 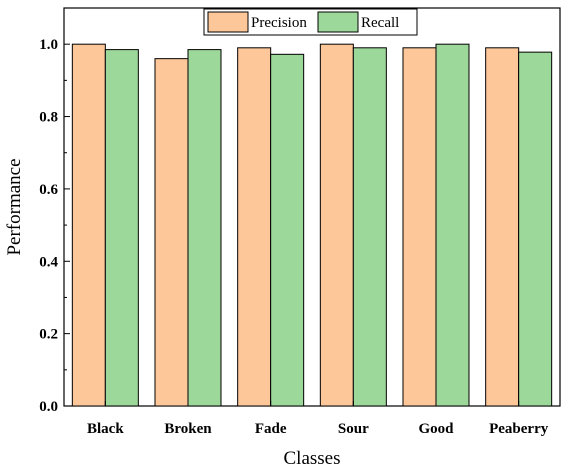 I want to click on x-tick-label-sour: Sour, so click(x=353, y=429).